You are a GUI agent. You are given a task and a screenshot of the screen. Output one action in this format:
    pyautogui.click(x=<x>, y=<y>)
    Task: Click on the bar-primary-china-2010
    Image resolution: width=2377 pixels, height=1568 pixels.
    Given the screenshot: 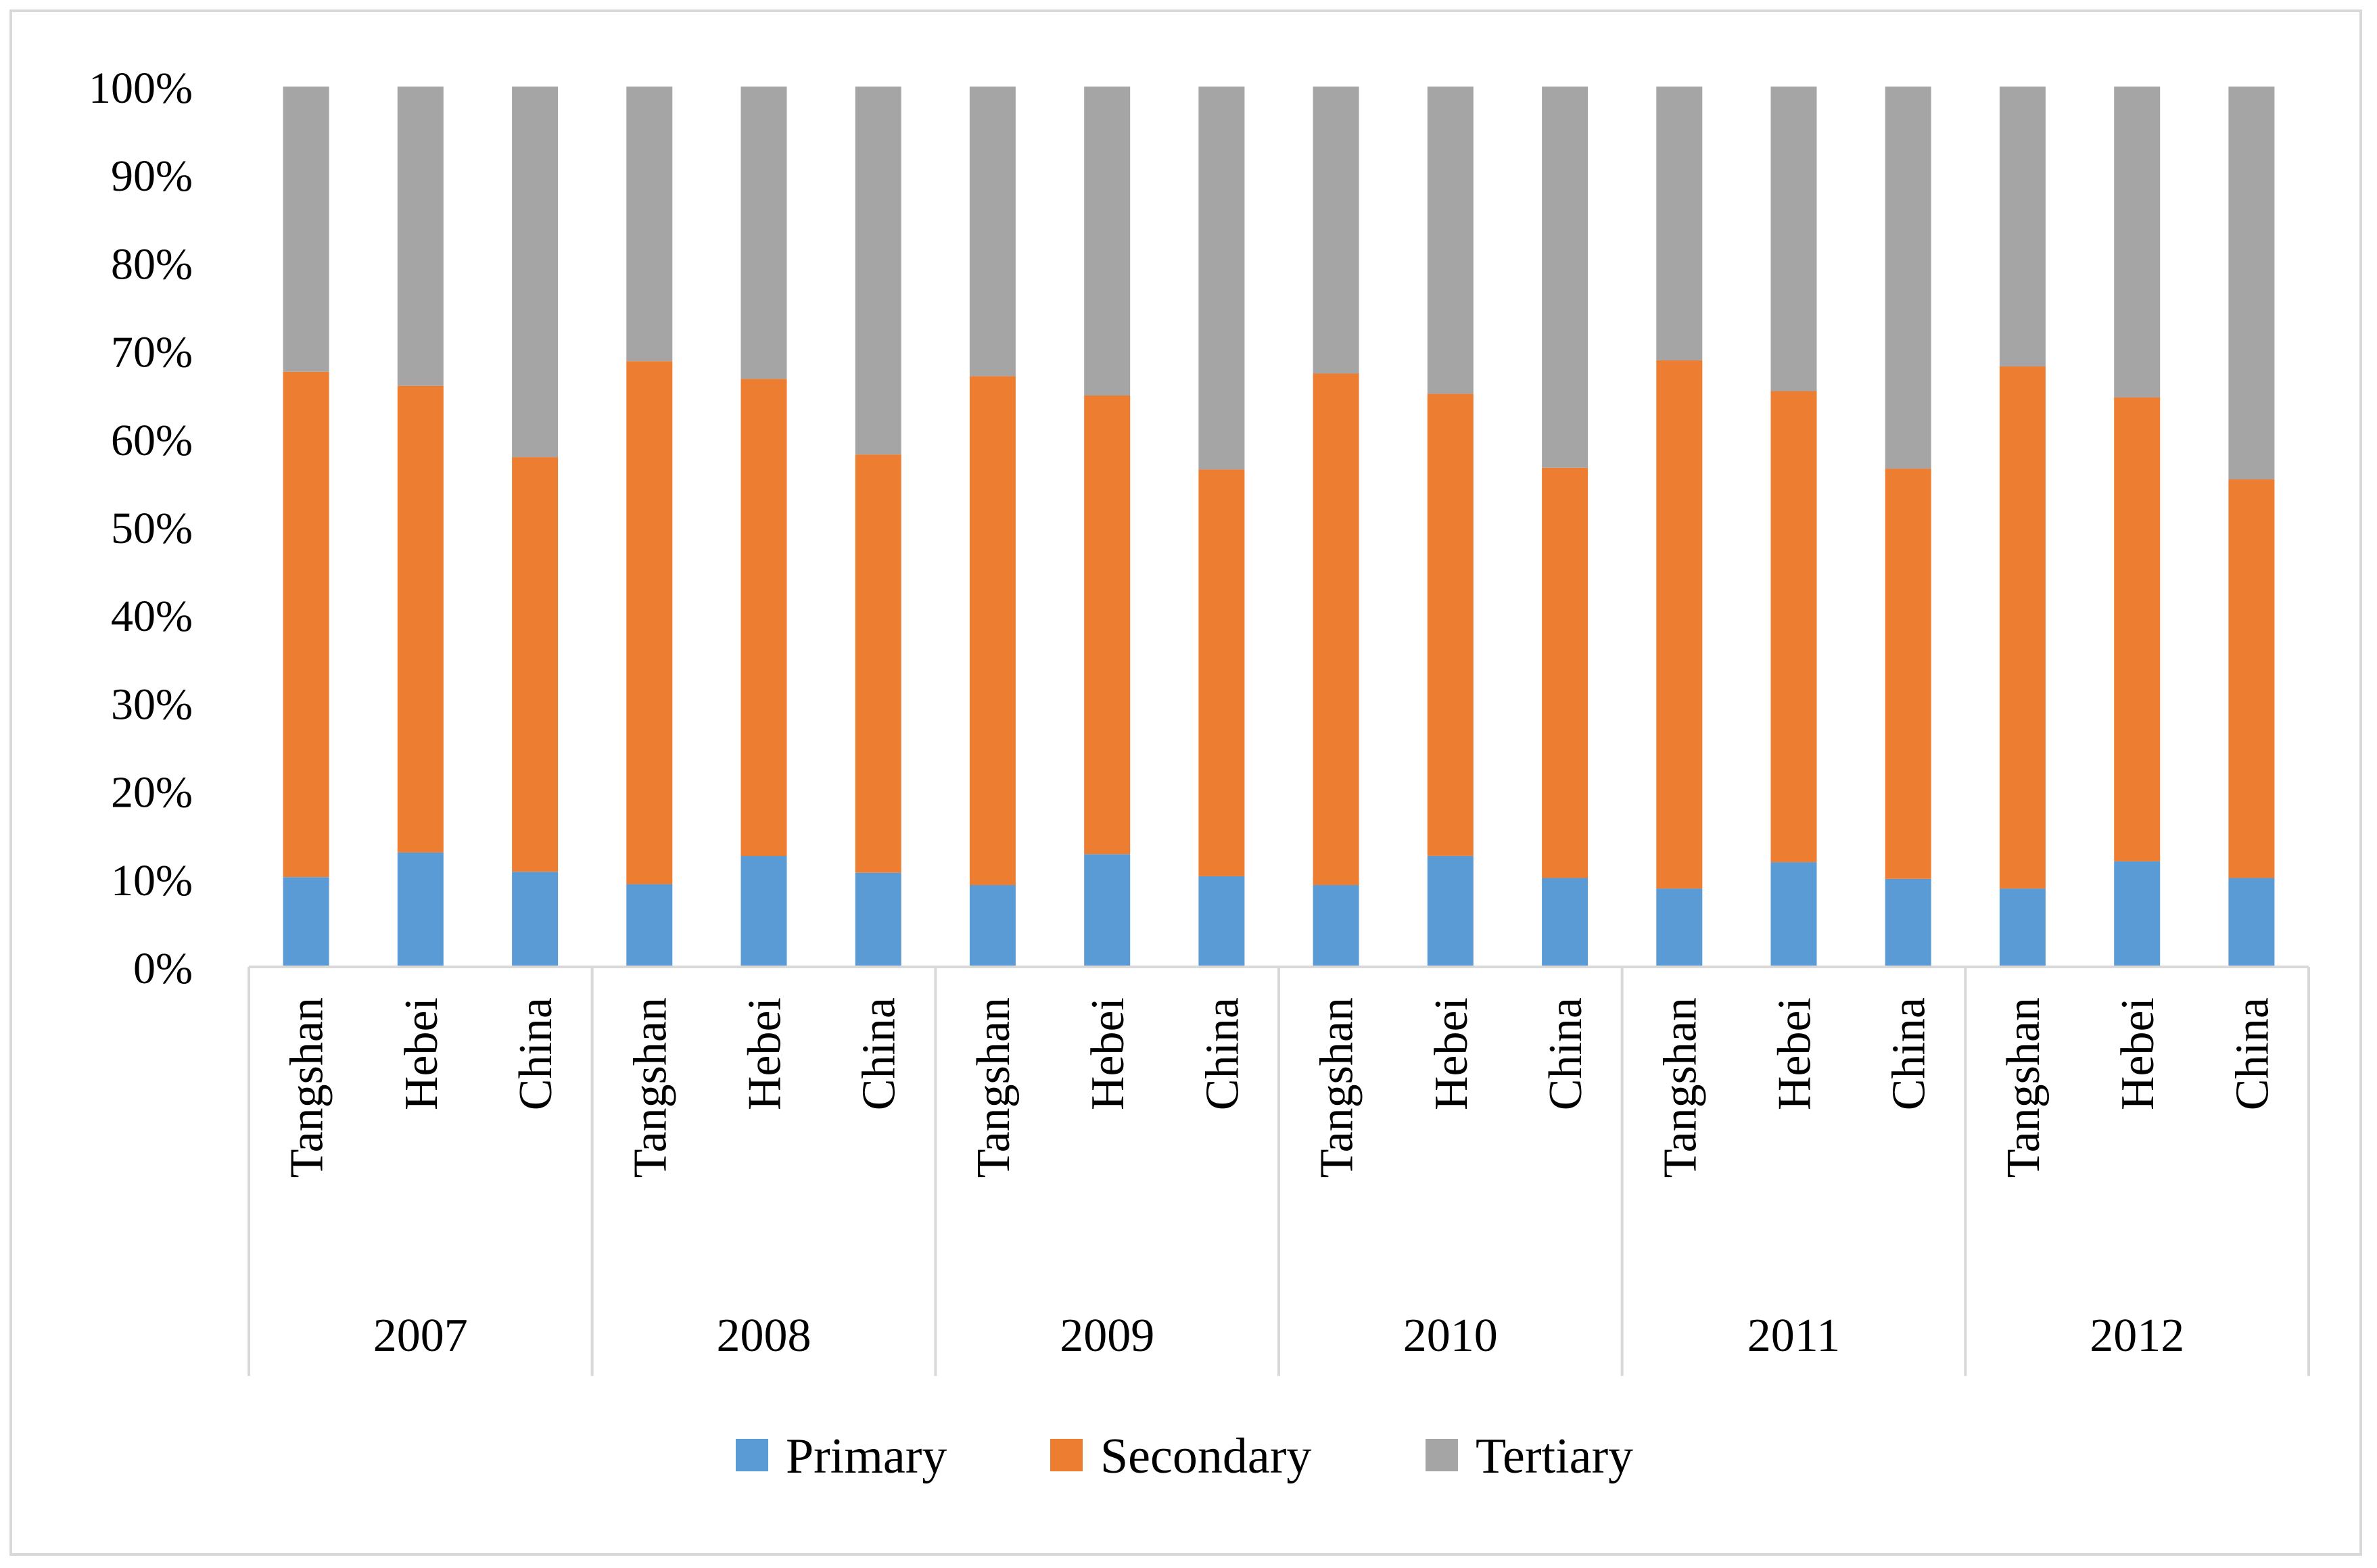 What is the action you would take?
    pyautogui.click(x=1565, y=922)
    